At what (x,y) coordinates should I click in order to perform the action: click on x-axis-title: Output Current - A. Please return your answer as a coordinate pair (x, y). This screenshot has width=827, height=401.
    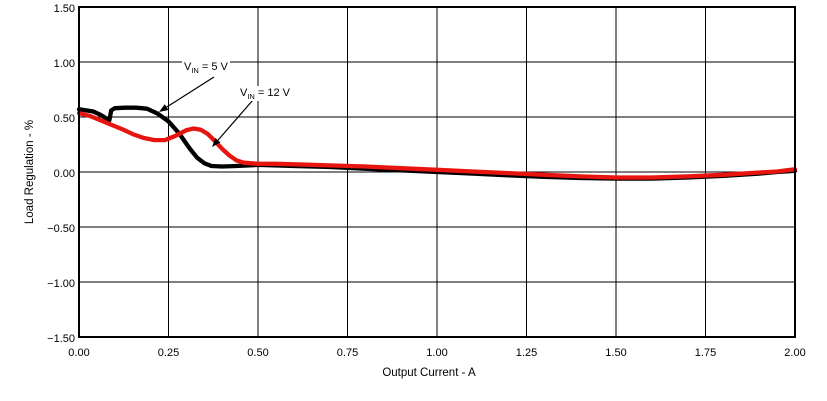
    Looking at the image, I should click on (429, 373).